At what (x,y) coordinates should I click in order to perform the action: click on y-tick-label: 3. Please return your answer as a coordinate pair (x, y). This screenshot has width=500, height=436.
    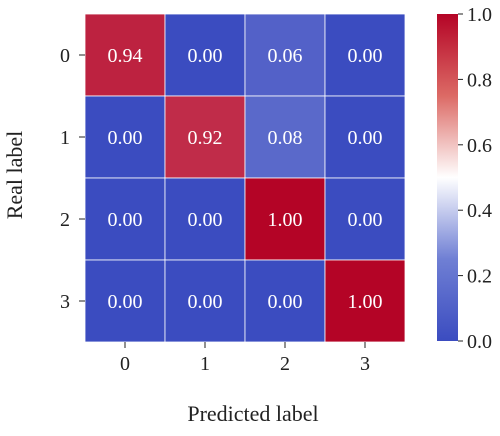
    Looking at the image, I should click on (65, 302).